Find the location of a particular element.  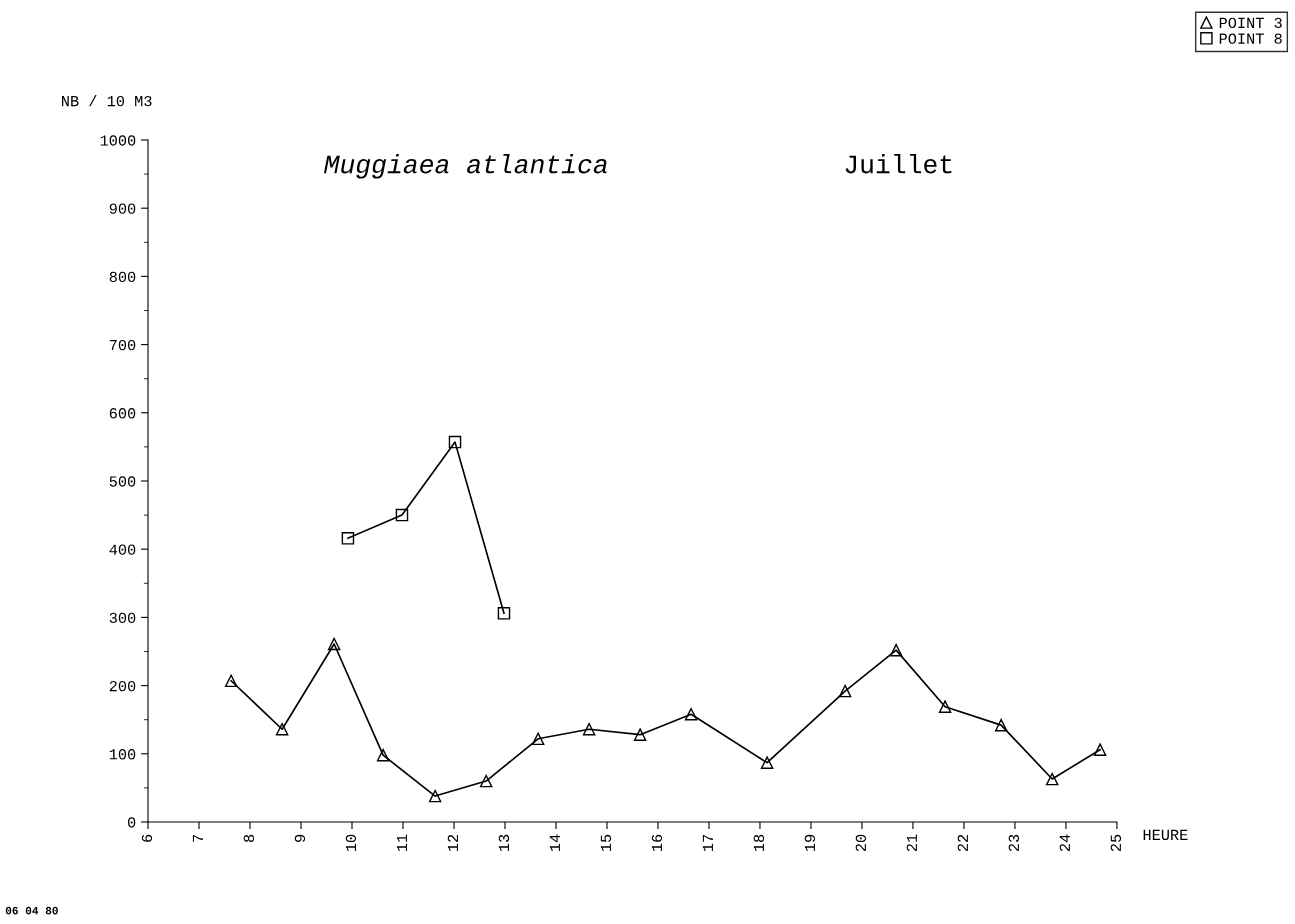

x-tick-label: 15 is located at coordinates (606, 843).